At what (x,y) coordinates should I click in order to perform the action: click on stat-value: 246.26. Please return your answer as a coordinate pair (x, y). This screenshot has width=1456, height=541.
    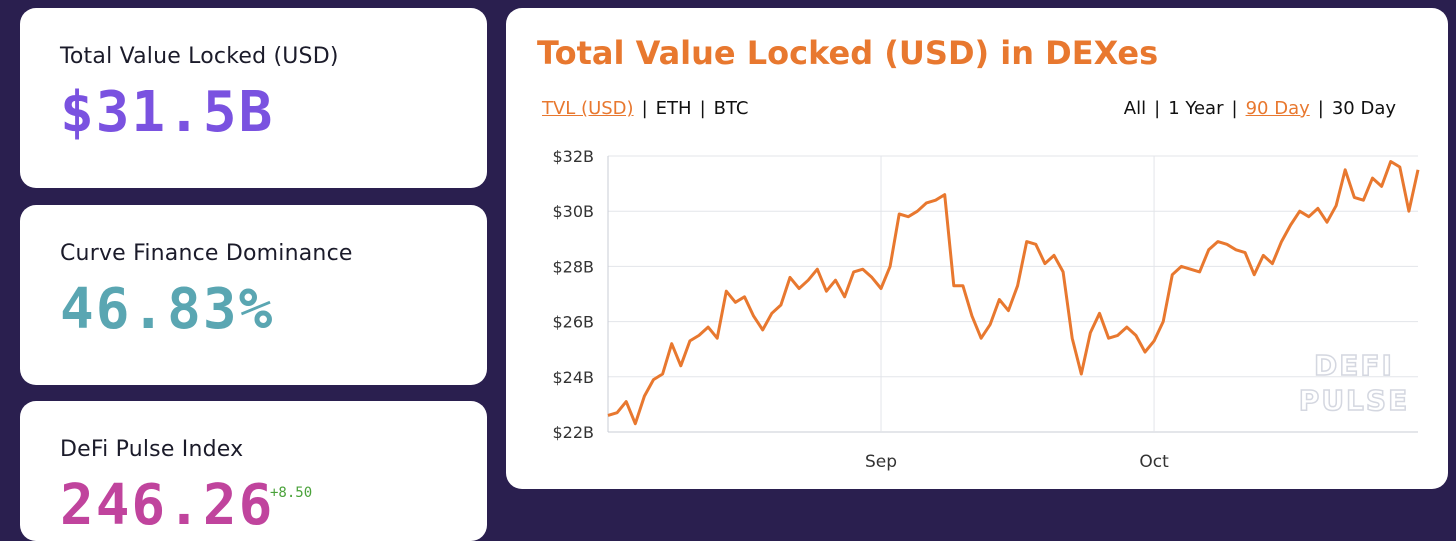
    Looking at the image, I should click on (167, 505).